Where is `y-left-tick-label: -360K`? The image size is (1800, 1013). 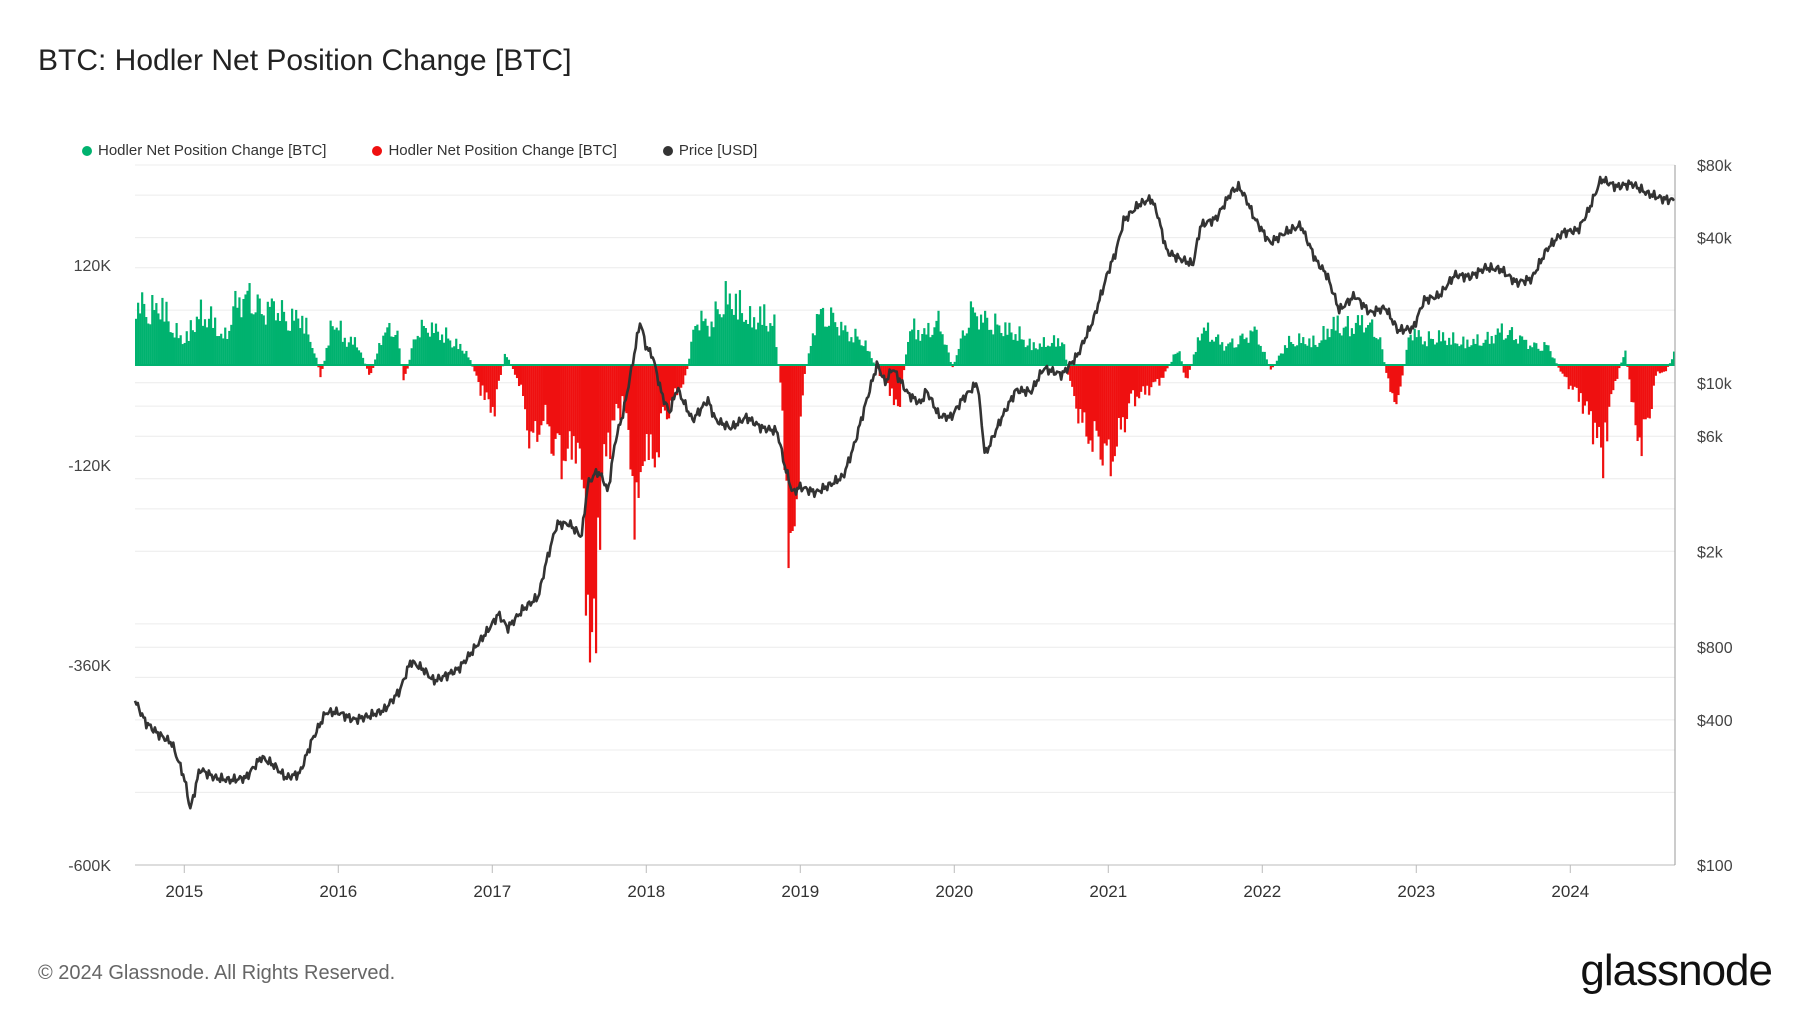 y-left-tick-label: -360K is located at coordinates (89, 666).